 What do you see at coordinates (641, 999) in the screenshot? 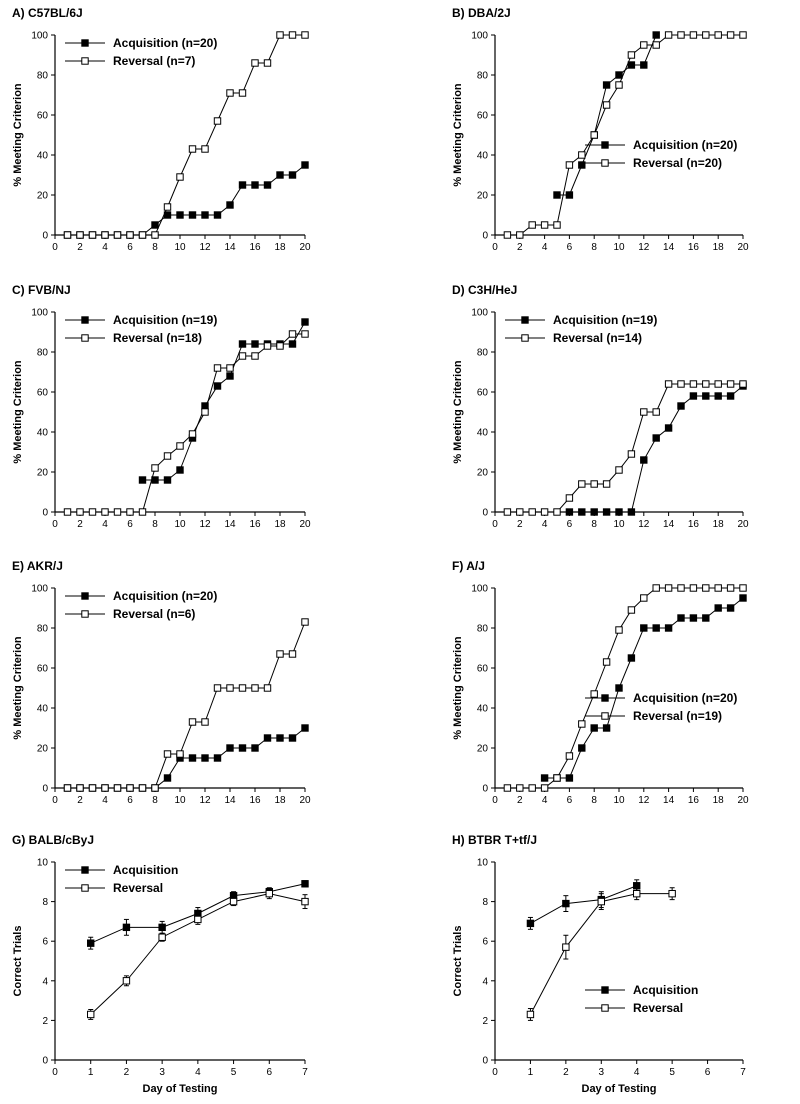
I see `legend: Acquisition Reversal` at bounding box center [641, 999].